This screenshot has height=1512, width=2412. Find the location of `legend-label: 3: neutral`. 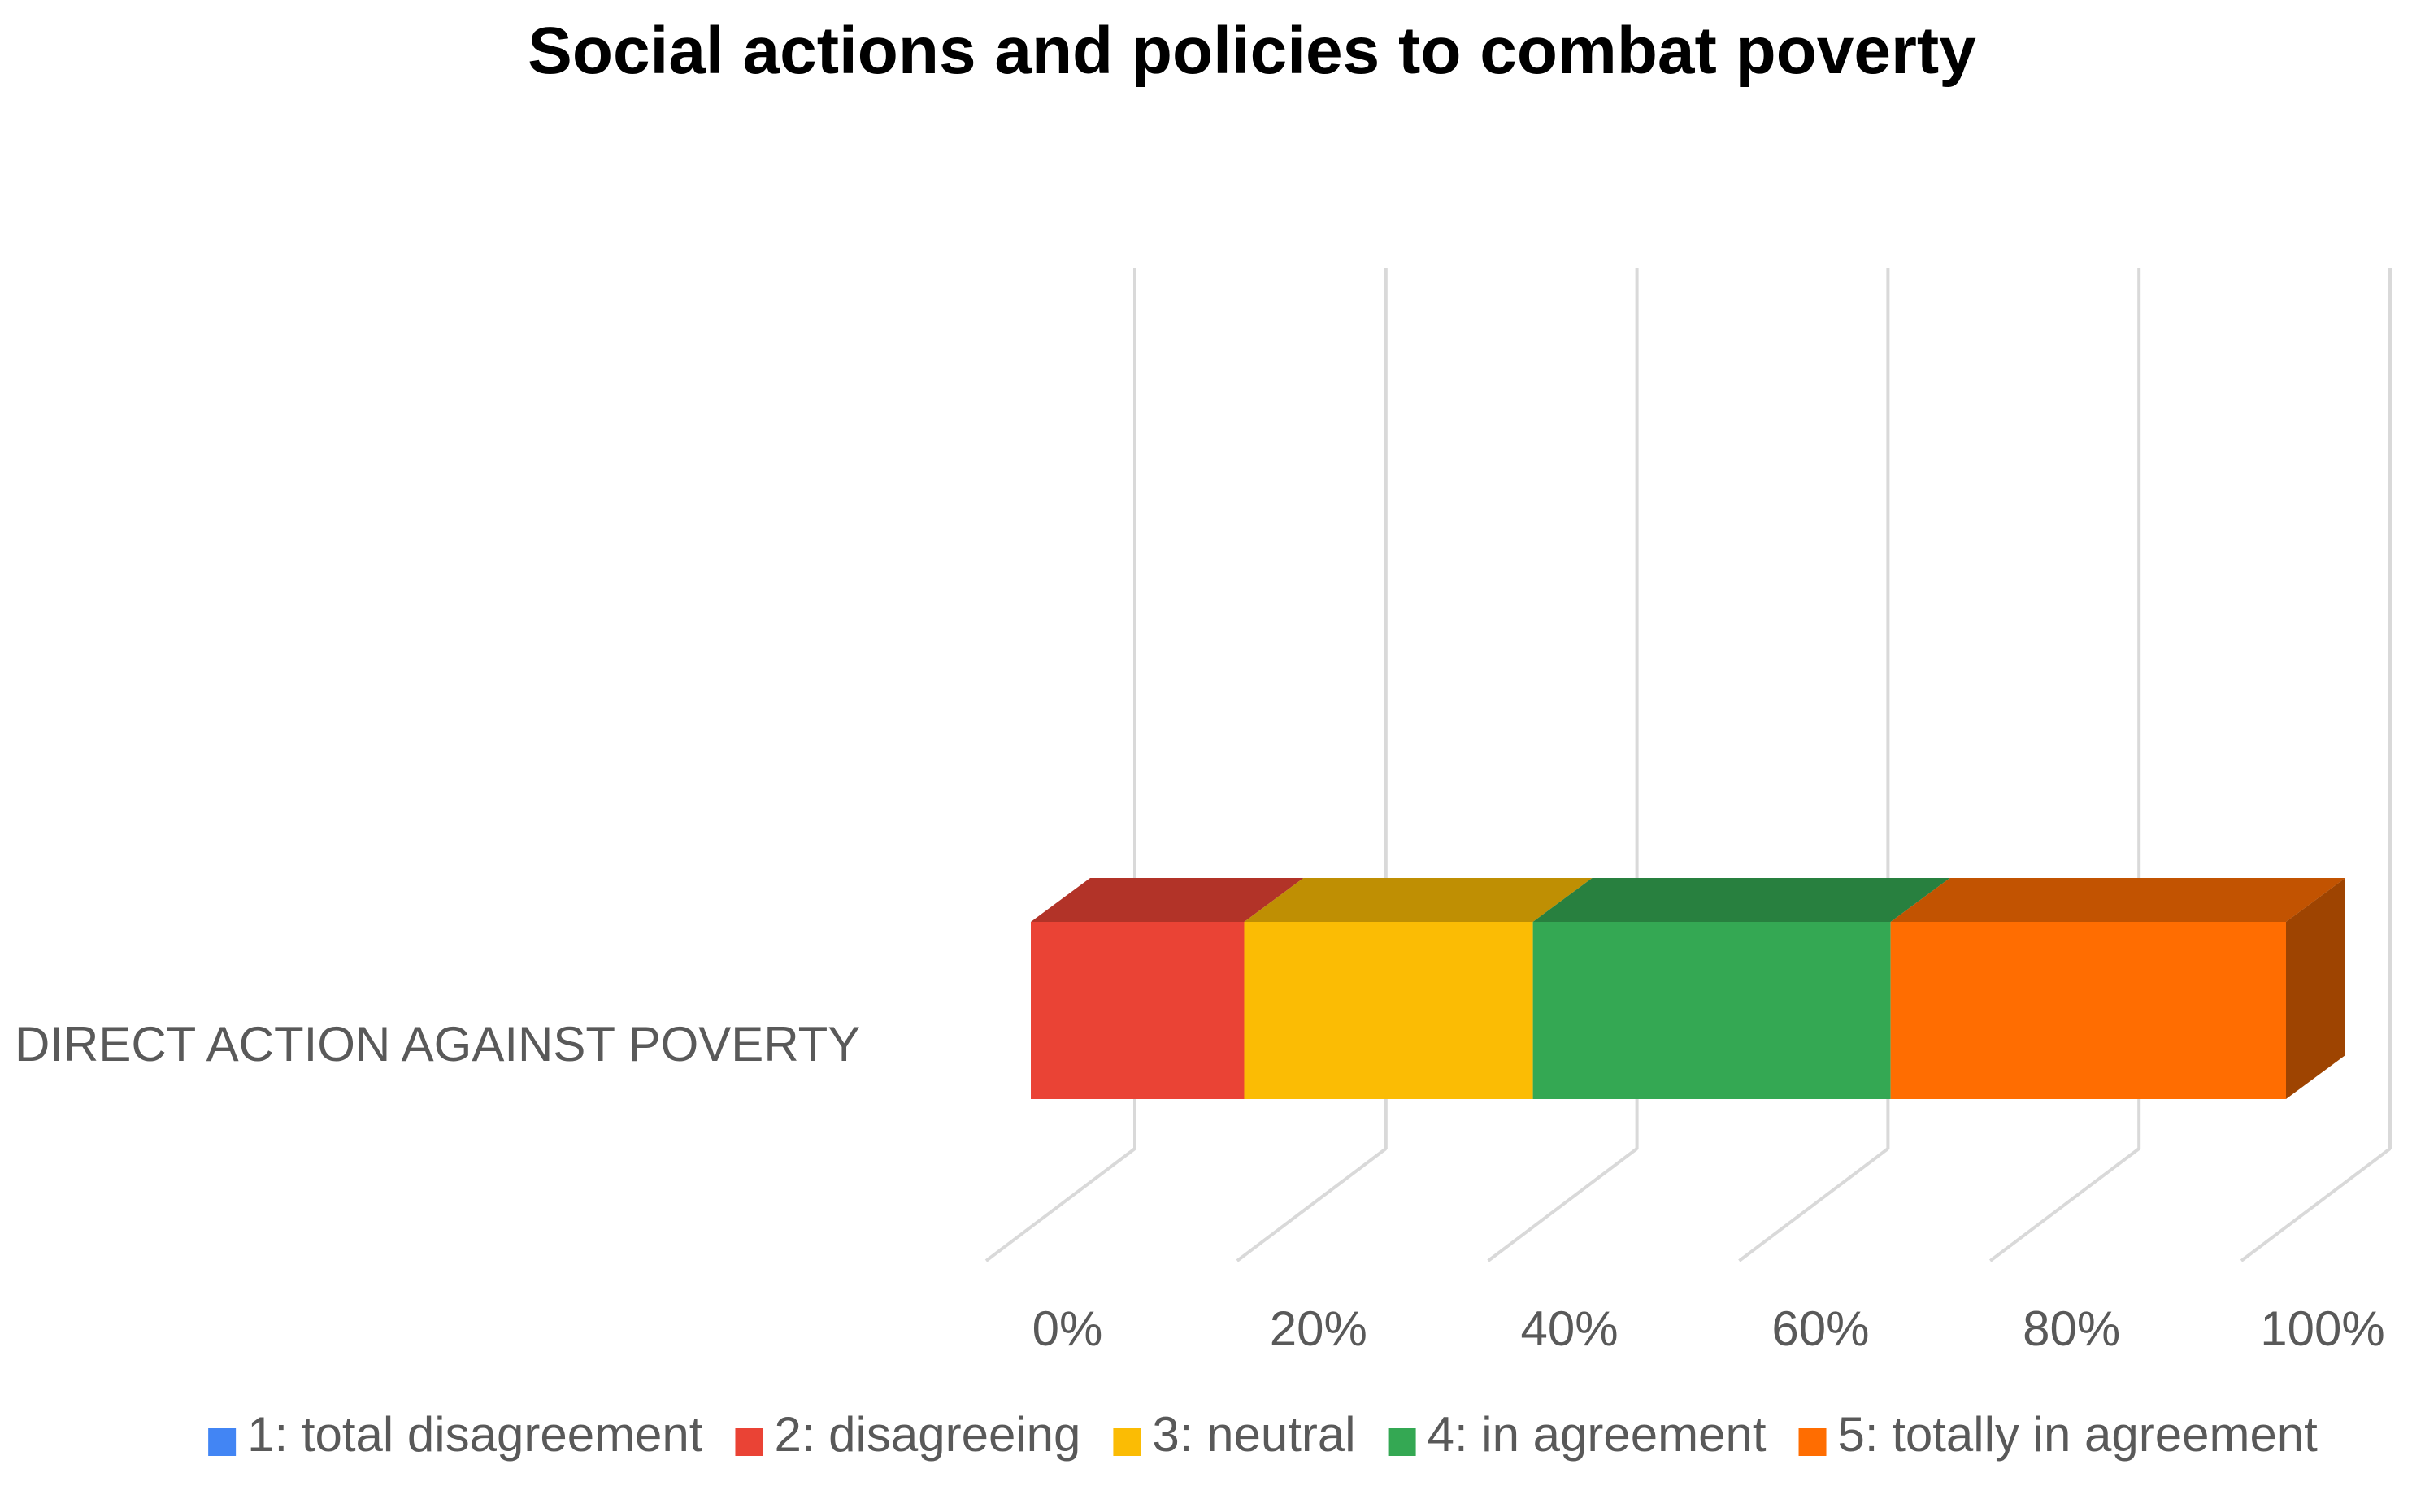

legend-label: 3: neutral is located at coordinates (1253, 1434).